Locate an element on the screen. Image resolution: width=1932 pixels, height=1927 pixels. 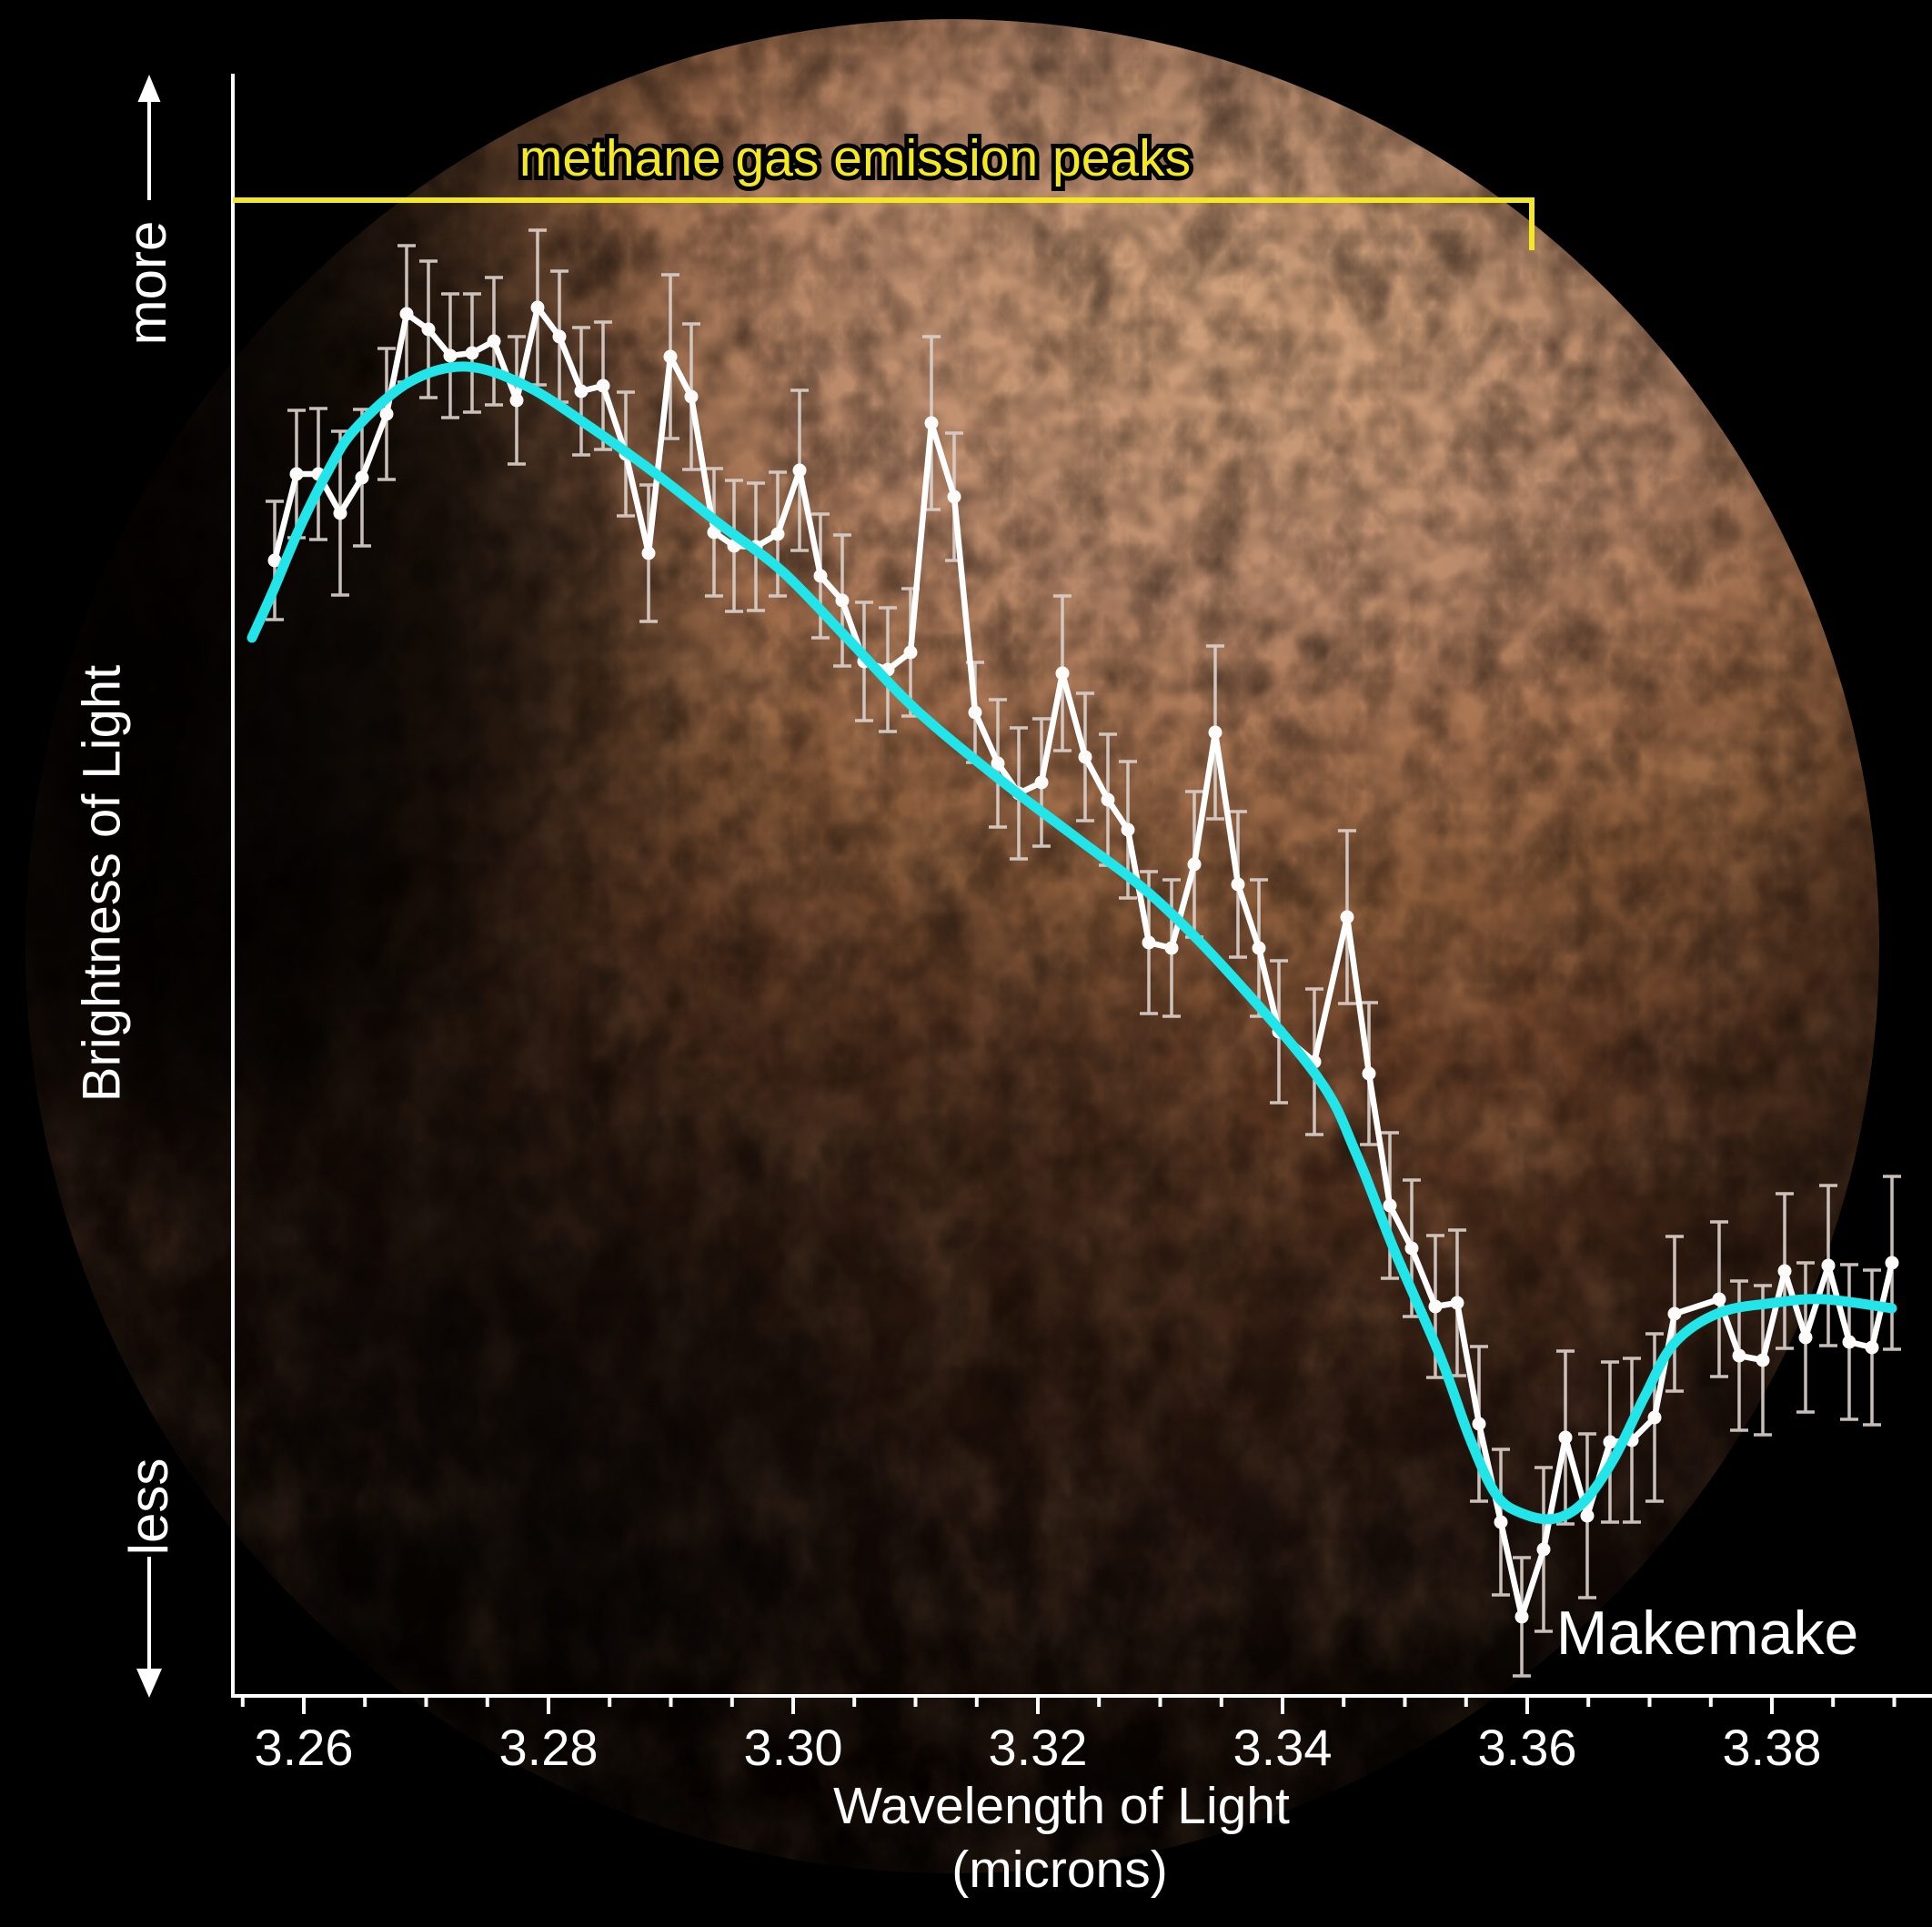
svg-text: 3.26 is located at coordinates (304, 1747).